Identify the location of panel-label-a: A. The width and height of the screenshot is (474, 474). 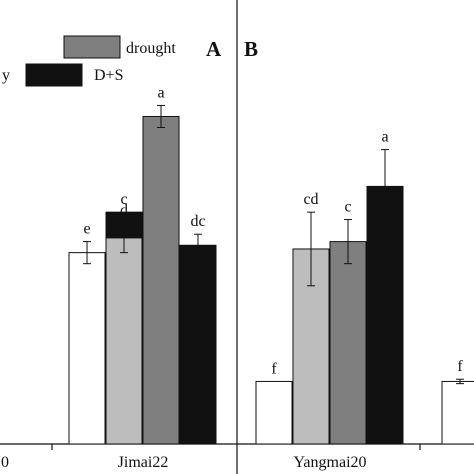
(214, 49).